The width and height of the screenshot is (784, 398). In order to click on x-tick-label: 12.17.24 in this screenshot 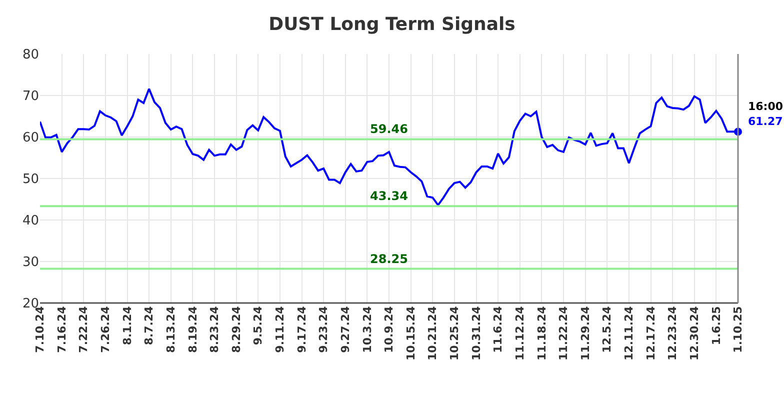, I will do `click(651, 333)`.